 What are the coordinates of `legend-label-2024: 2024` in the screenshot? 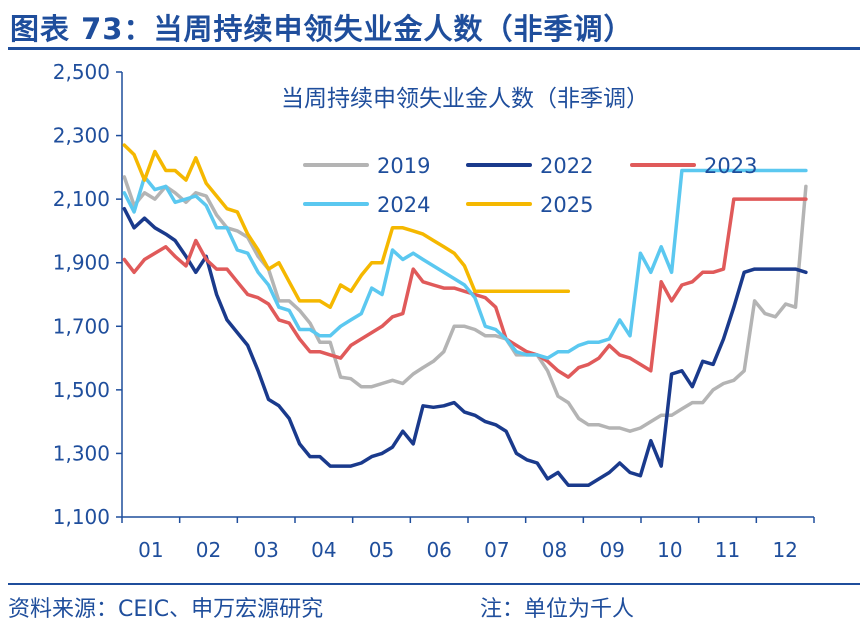 It's located at (403, 205).